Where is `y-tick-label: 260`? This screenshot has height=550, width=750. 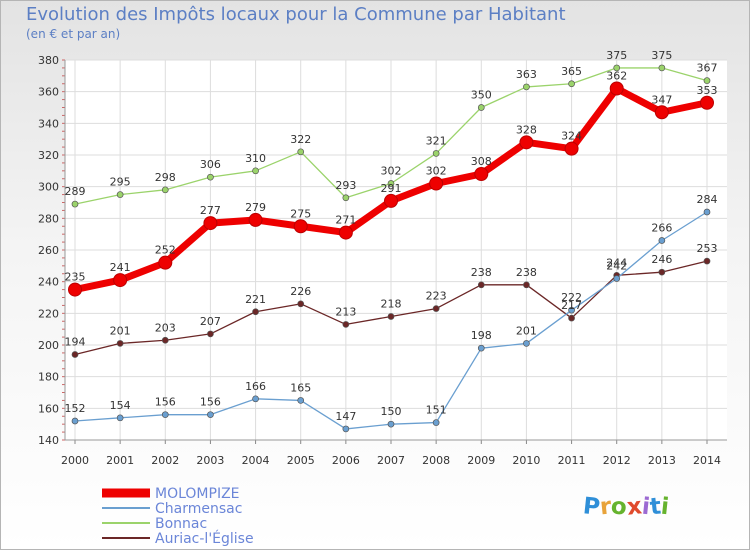 y-tick-label: 260 is located at coordinates (48, 250).